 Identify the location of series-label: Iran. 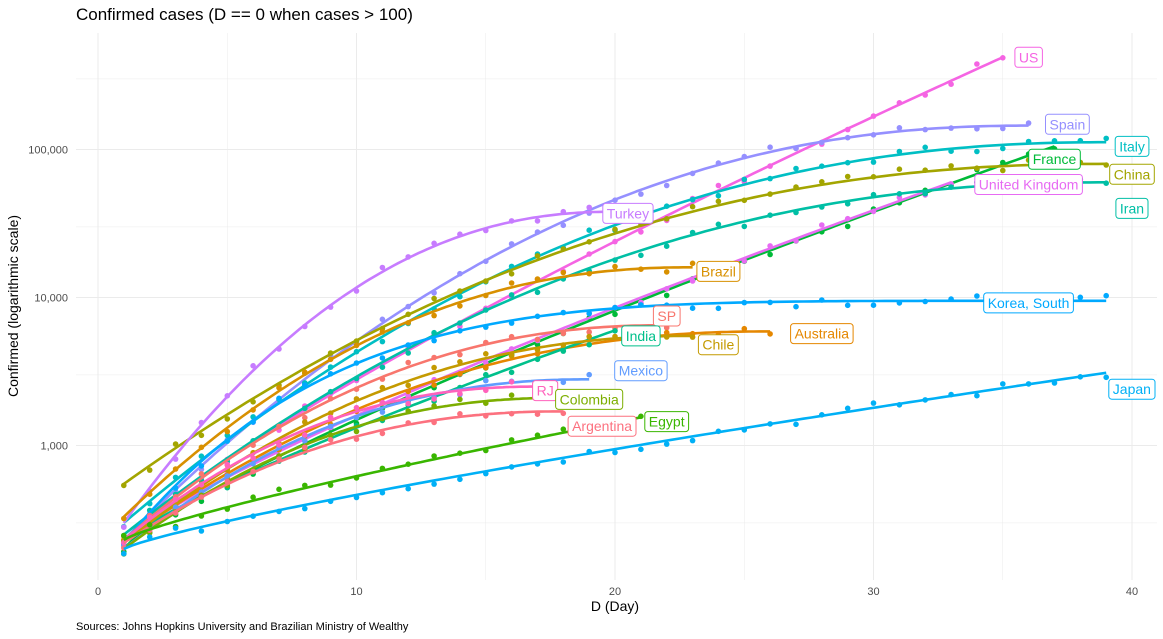
(1132, 208).